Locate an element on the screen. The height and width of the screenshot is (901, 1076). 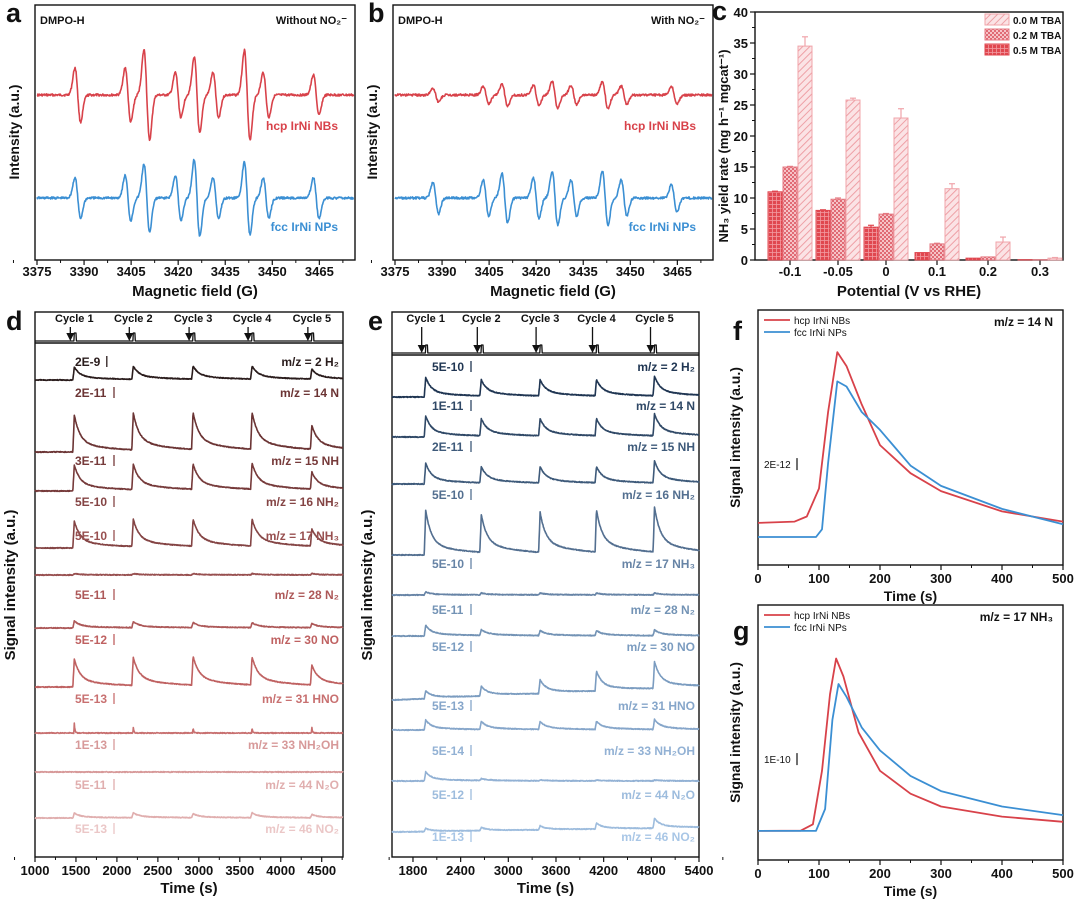
panel-c-y-tick-label: 15 is located at coordinates (741, 167).